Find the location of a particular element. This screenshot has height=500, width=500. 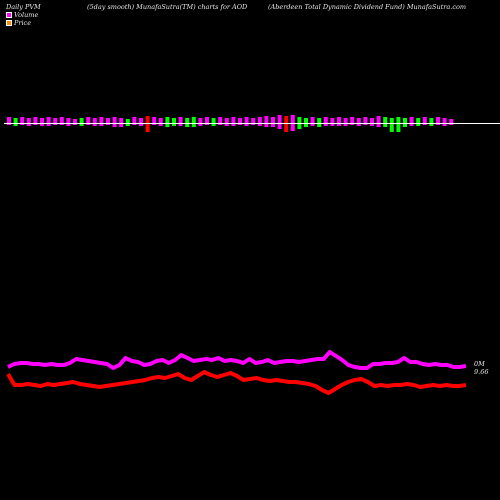

legend-price-swatch is located at coordinates (9, 23).